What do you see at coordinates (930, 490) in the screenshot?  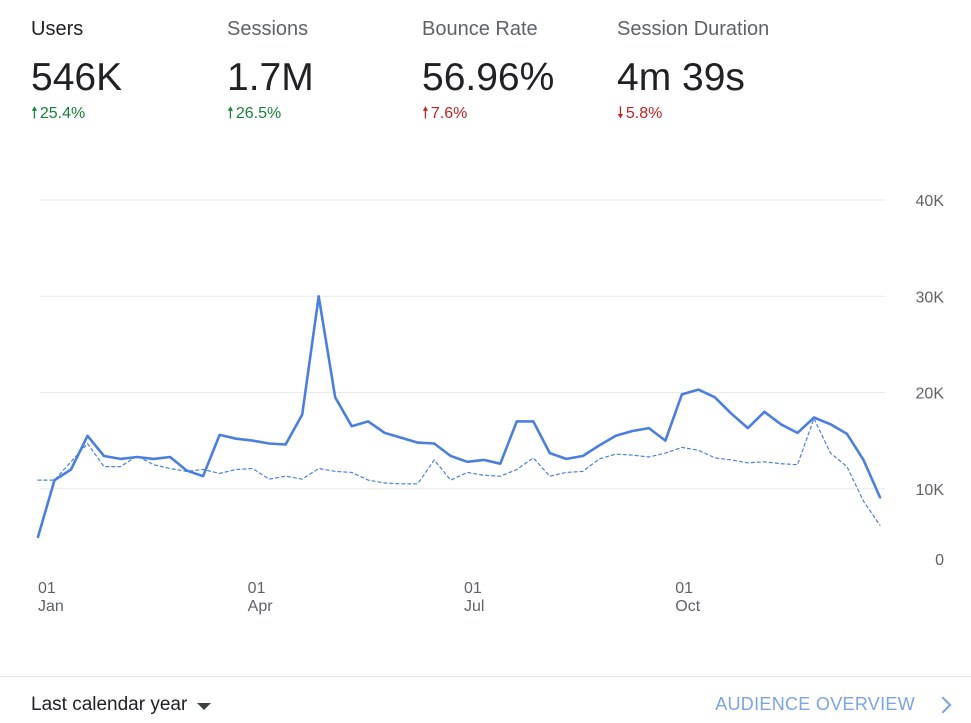 I see `y-tick-label: 10K` at bounding box center [930, 490].